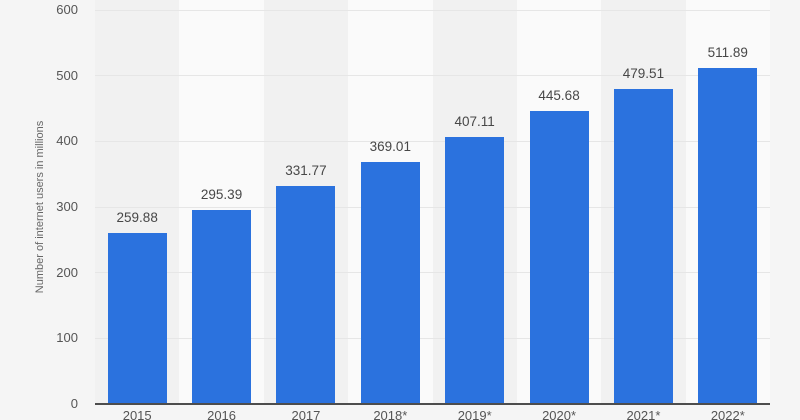 The height and width of the screenshot is (420, 800). Describe the element at coordinates (137, 414) in the screenshot. I see `x-tick-label: 2015` at that location.